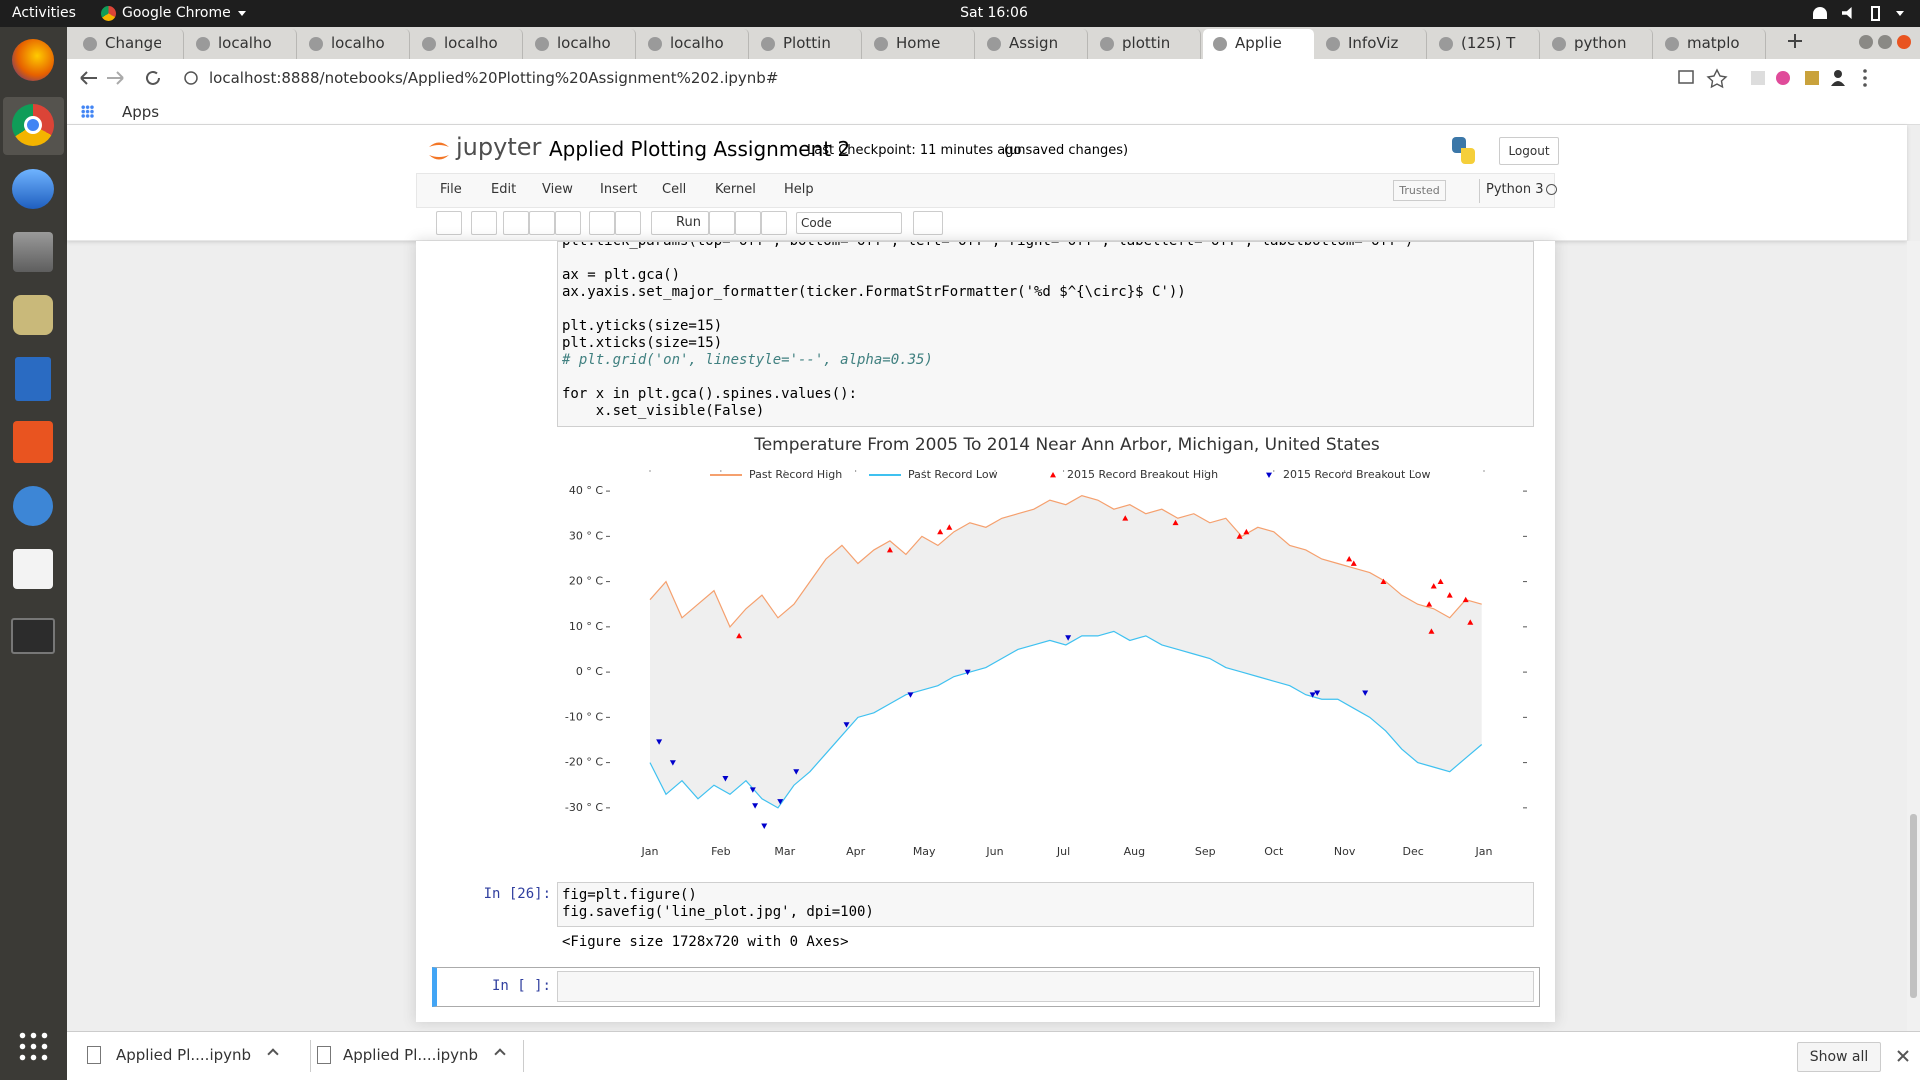 This screenshot has width=1920, height=1080. Describe the element at coordinates (602, 223) in the screenshot. I see `move-up-button` at that location.